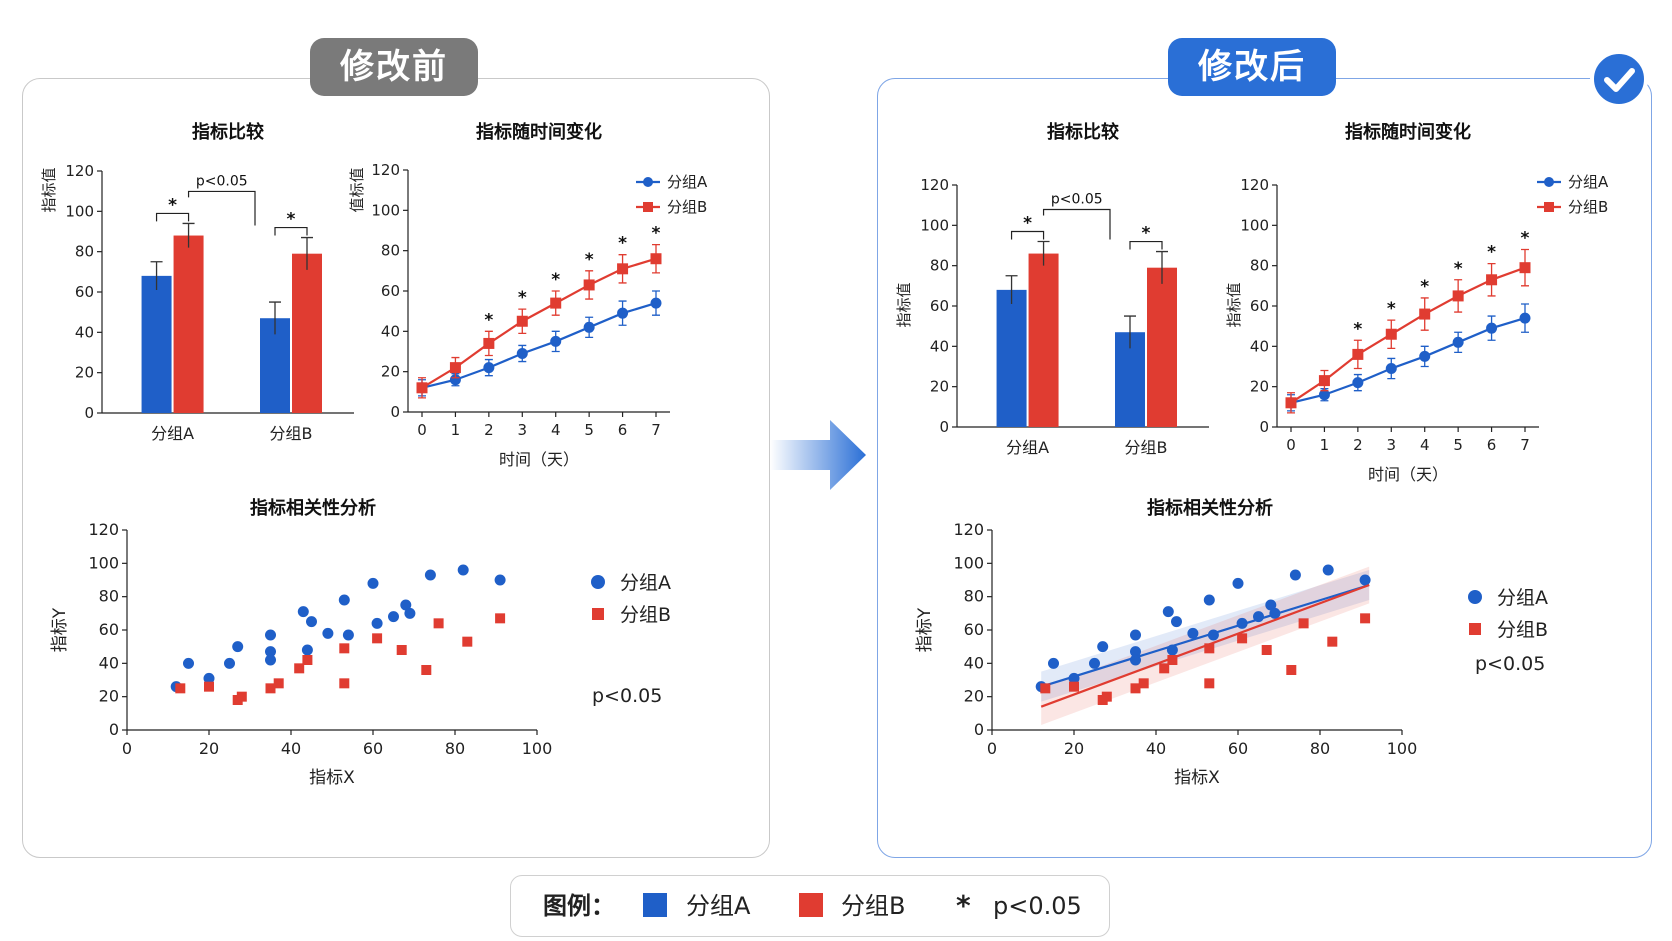  What do you see at coordinates (1146, 245) in the screenshot?
I see `significance-bracket` at bounding box center [1146, 245].